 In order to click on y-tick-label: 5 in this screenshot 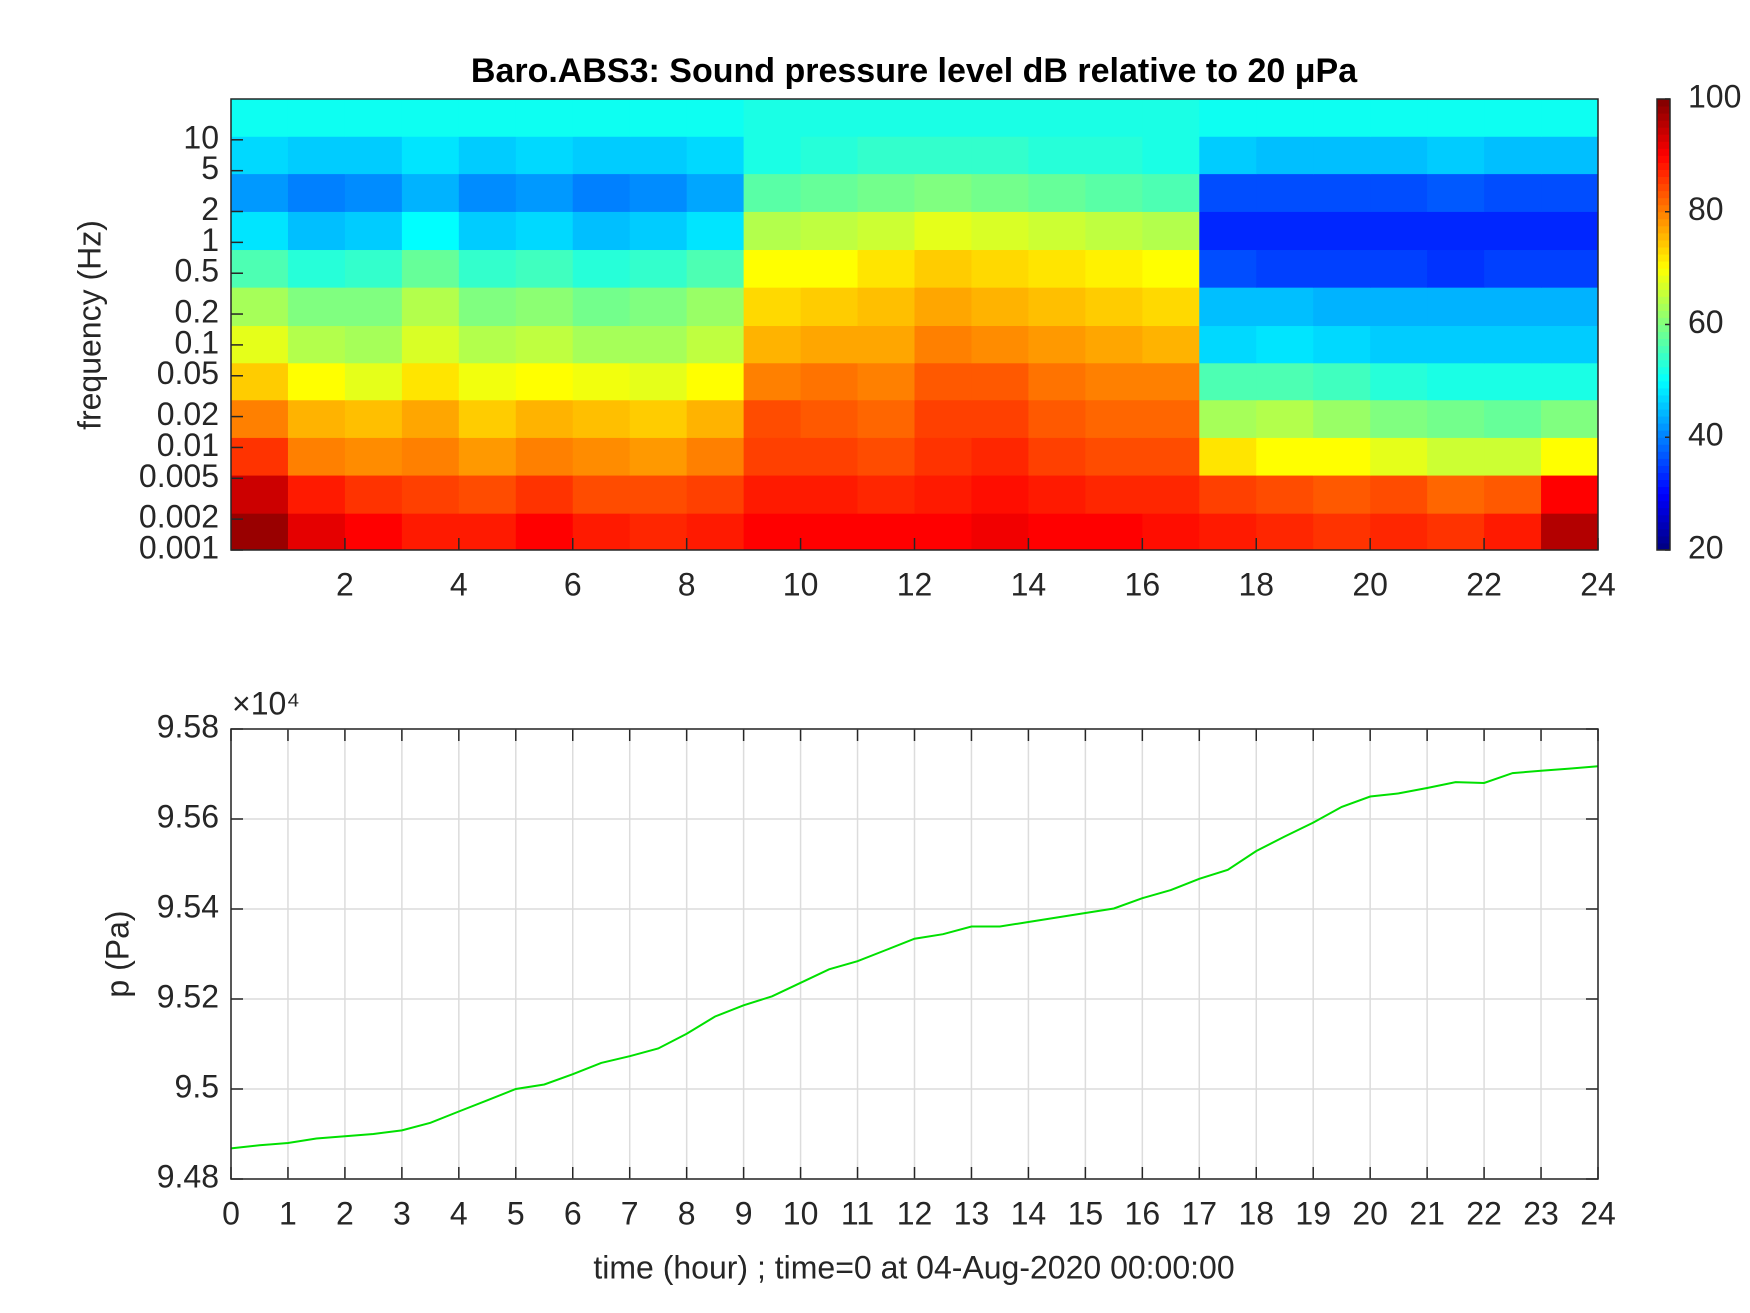, I will do `click(210, 168)`.